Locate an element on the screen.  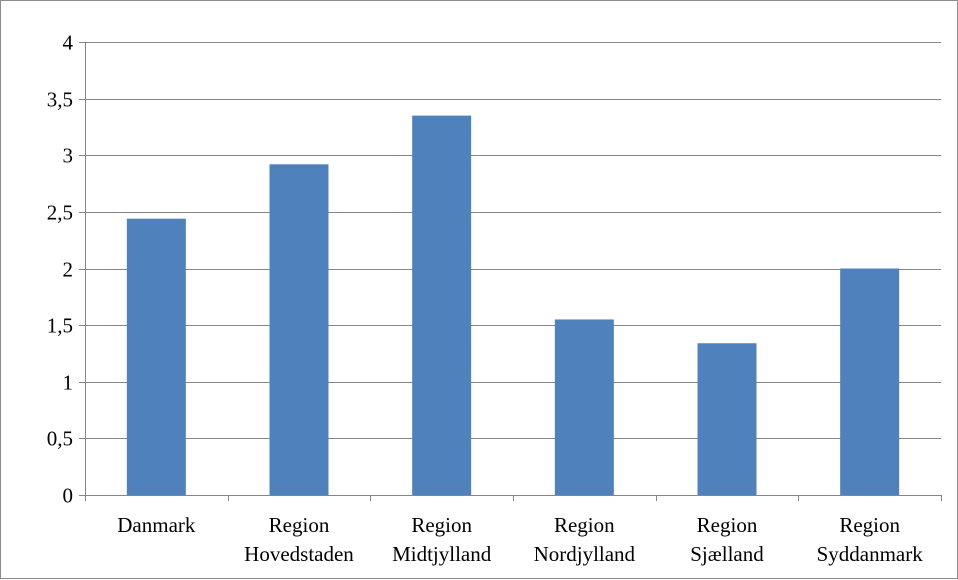
y-tick-label: 1 is located at coordinates (68, 383).